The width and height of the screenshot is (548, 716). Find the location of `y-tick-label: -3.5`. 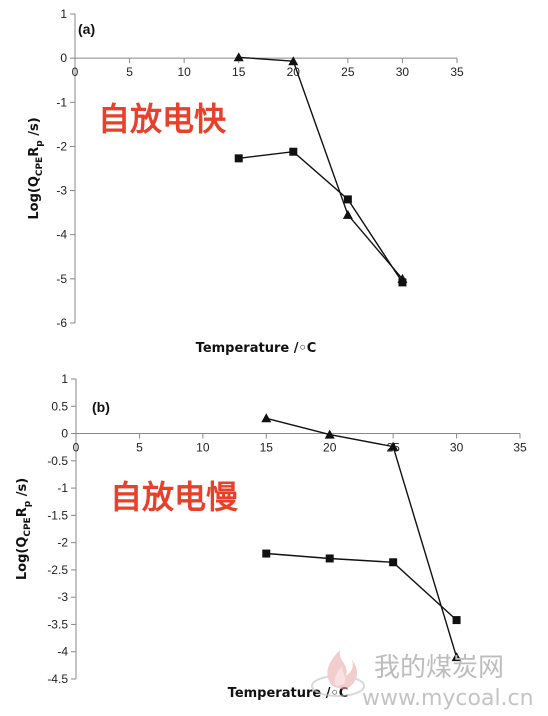

y-tick-label: -3.5 is located at coordinates (57, 624).